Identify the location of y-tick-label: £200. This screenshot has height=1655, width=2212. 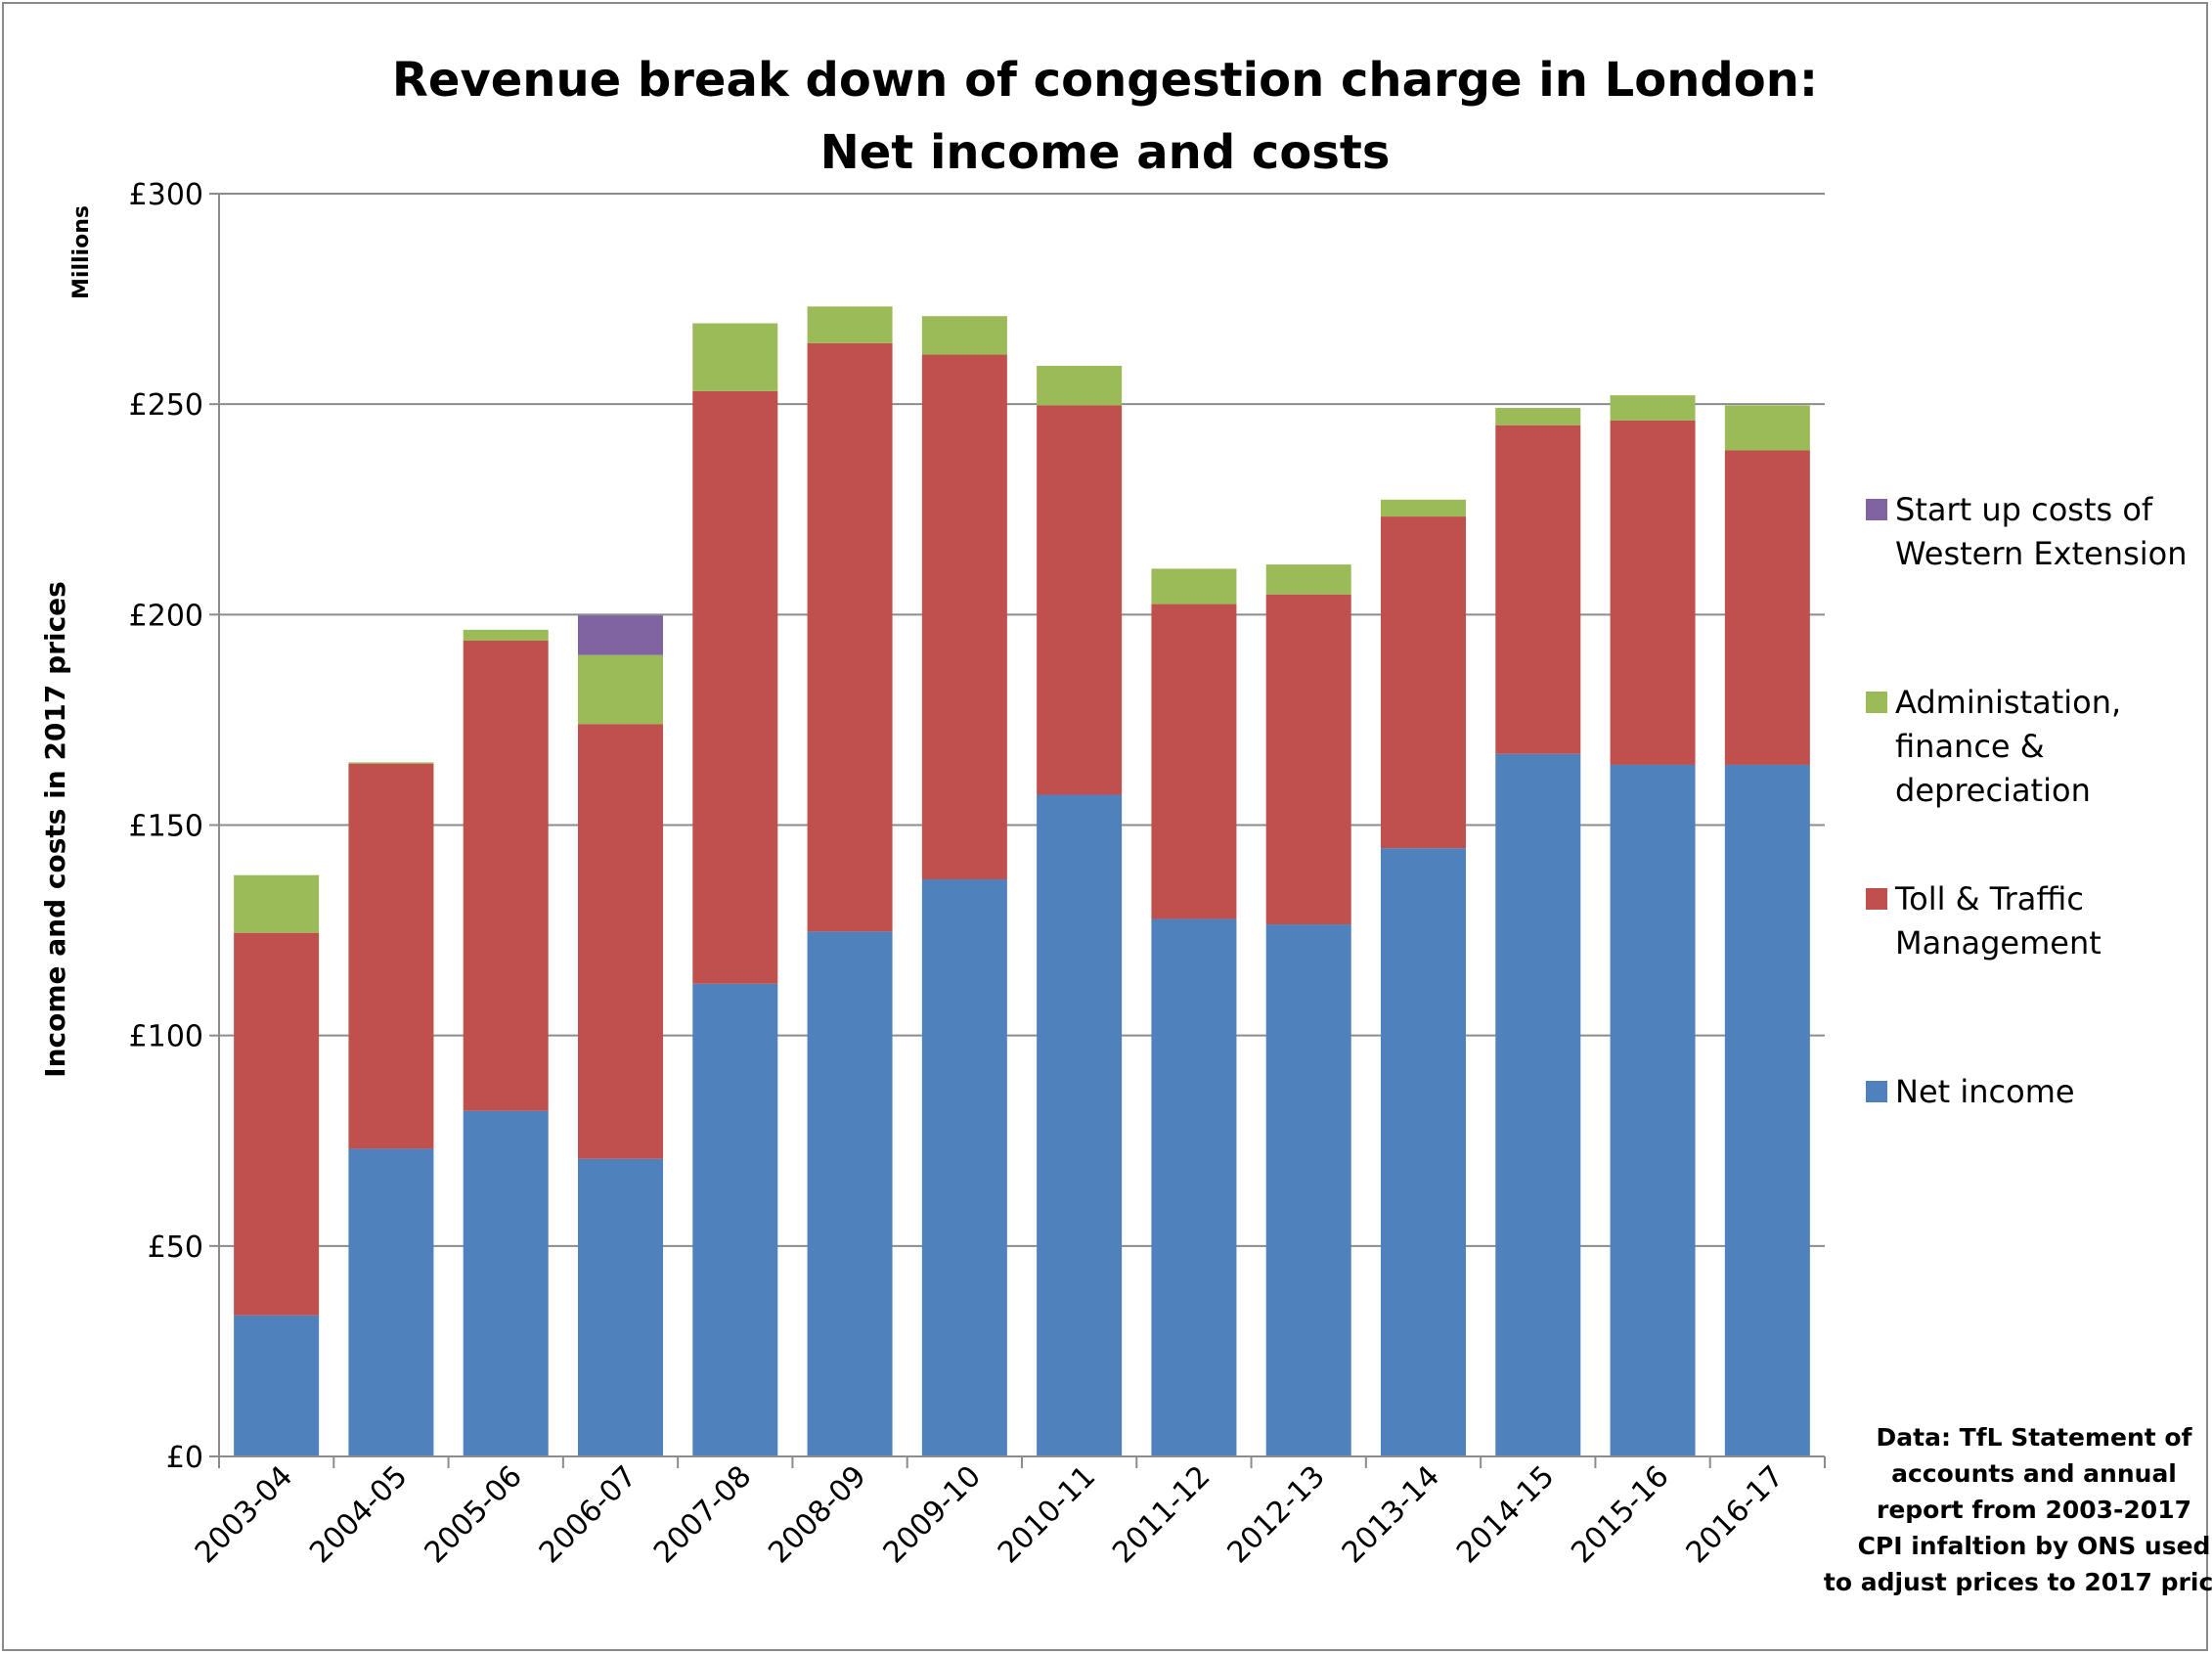
(166, 616).